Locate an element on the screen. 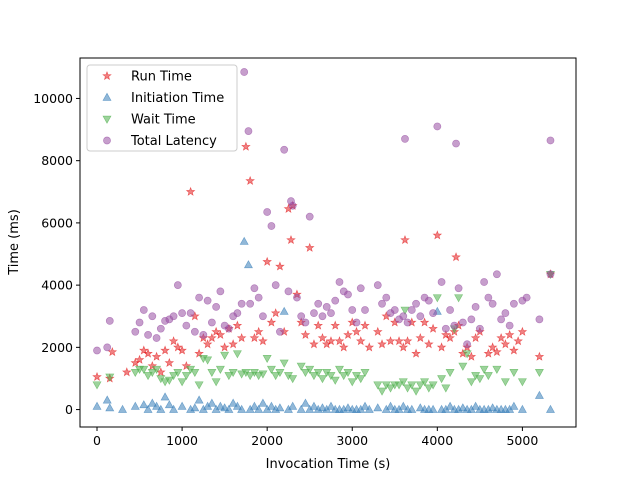 This screenshot has width=640, height=480. legend-box is located at coordinates (162, 108).